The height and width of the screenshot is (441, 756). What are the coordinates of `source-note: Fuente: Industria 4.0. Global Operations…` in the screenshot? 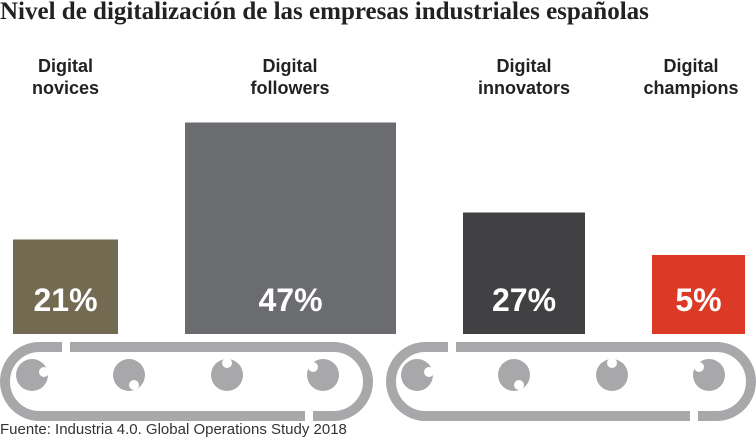 It's located at (173, 429).